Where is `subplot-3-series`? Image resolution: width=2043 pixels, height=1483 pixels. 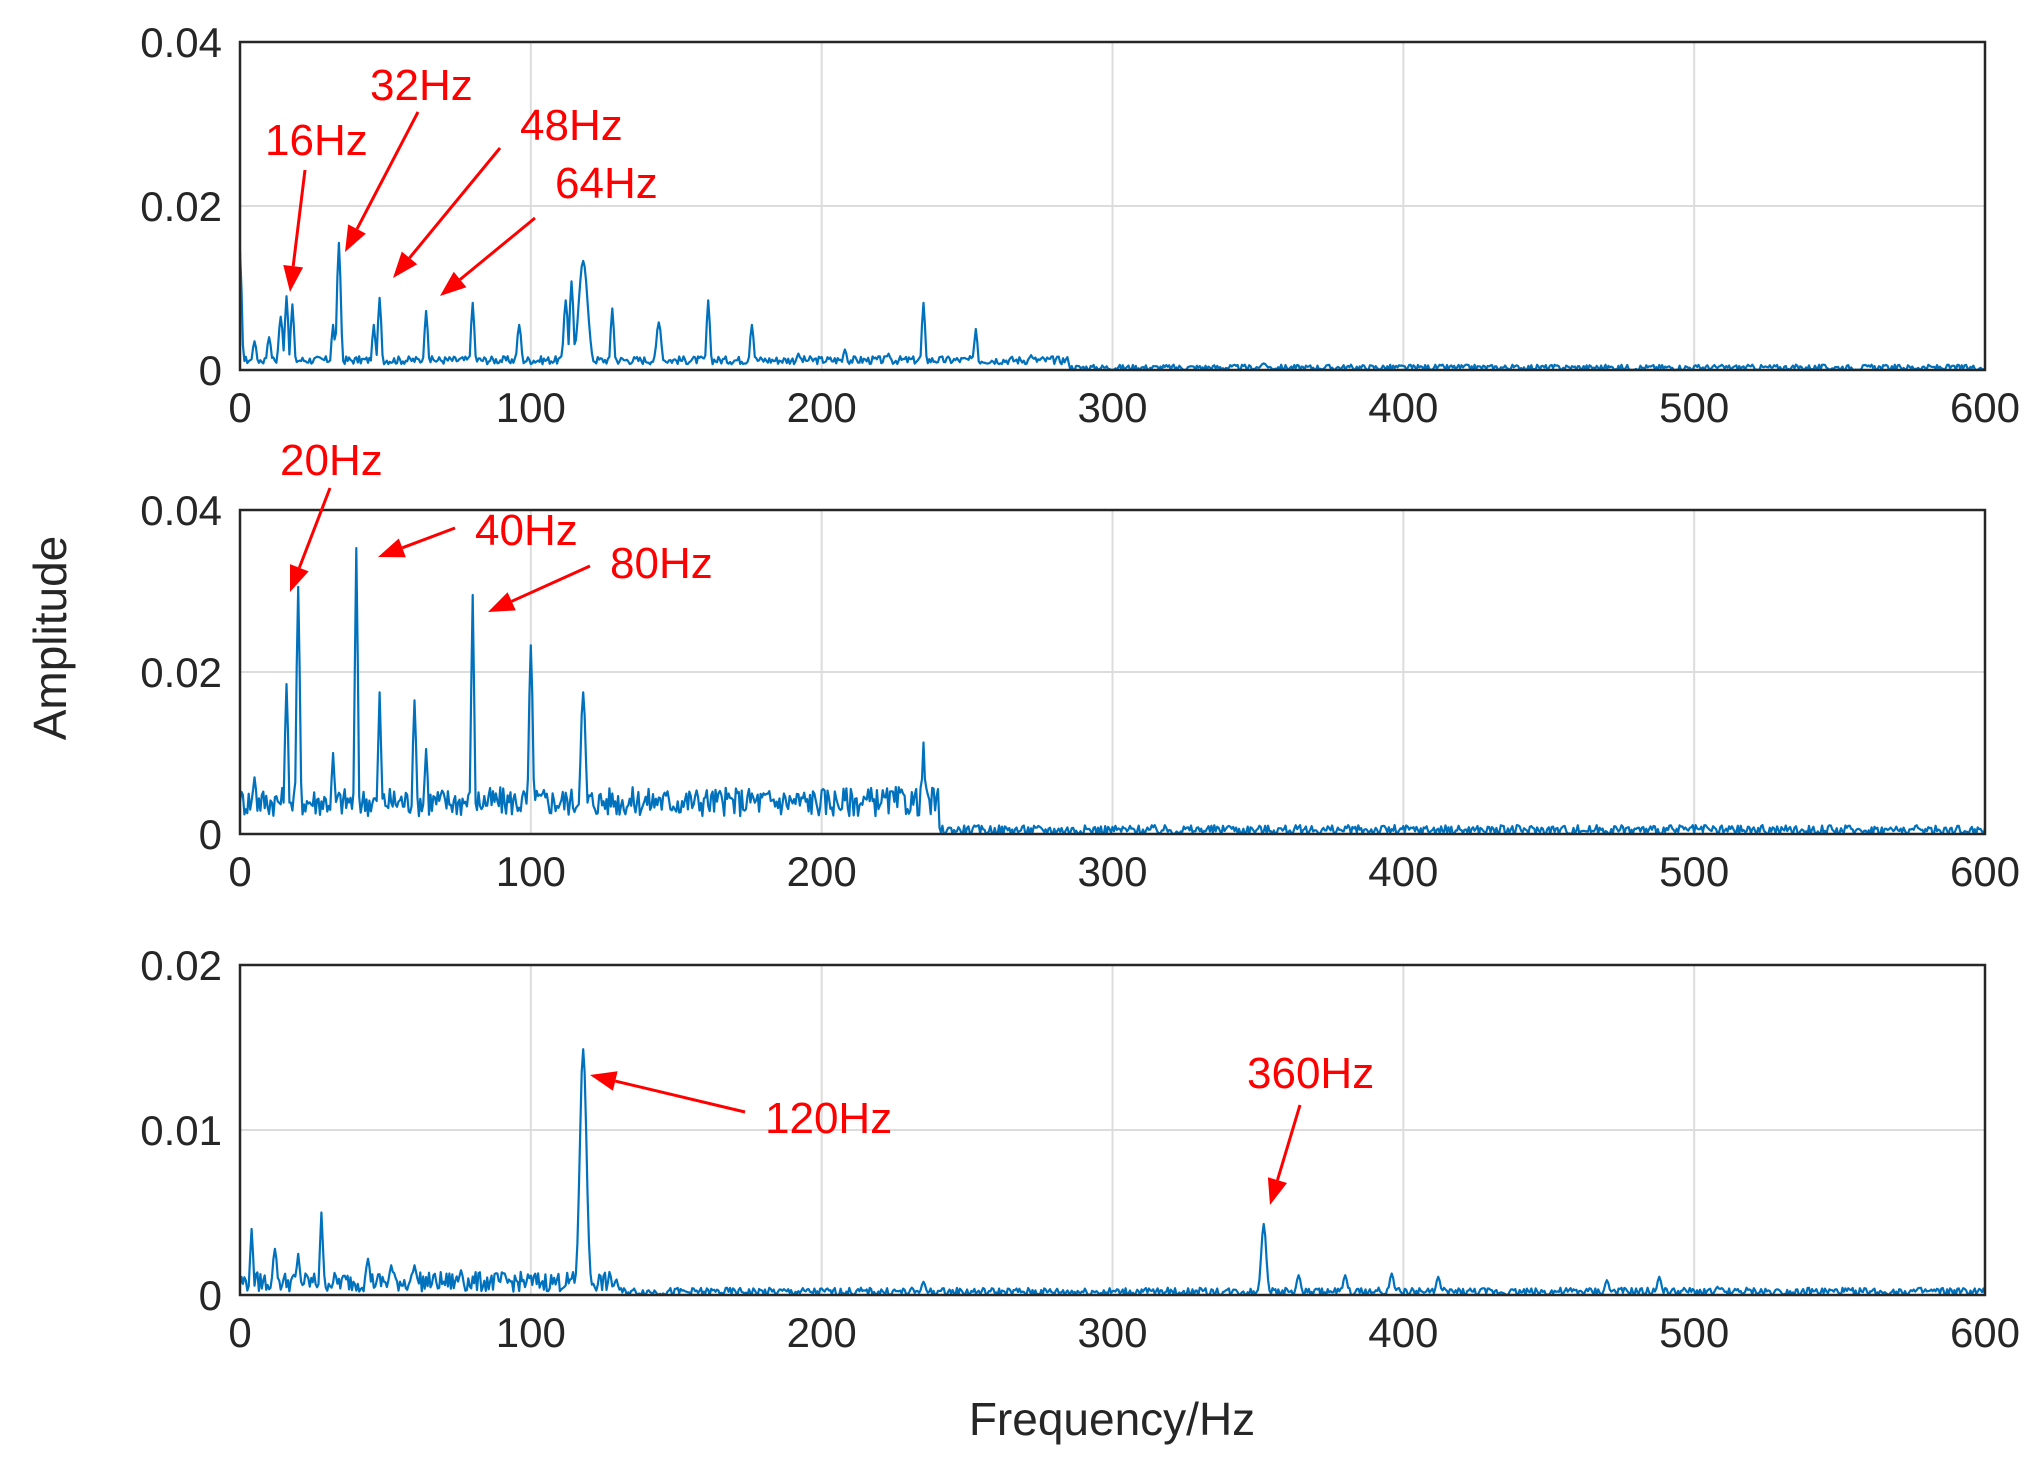 subplot-3-series is located at coordinates (1112, 1172).